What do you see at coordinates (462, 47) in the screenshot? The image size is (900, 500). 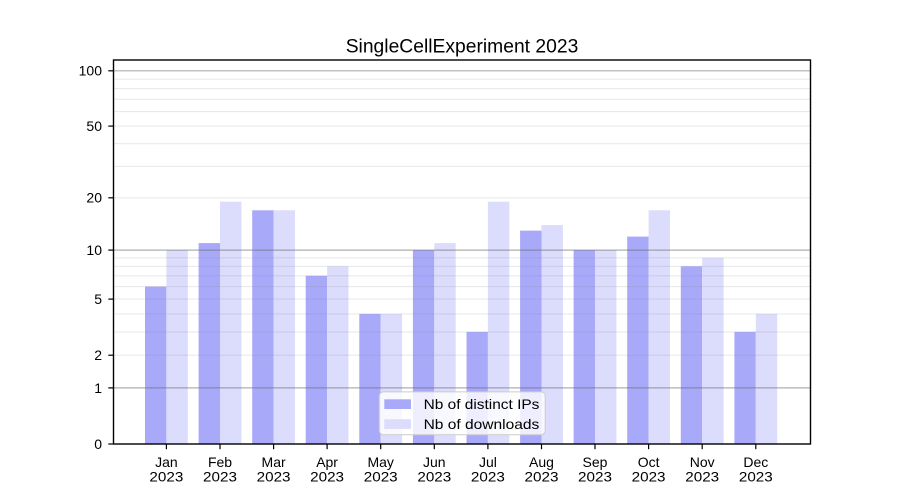 I see `svg-text: SingleCellExperiment 2023` at bounding box center [462, 47].